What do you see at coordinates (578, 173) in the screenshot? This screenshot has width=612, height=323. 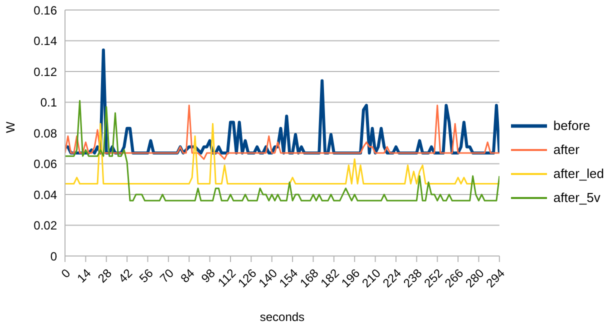 I see `legend-label: after_led` at bounding box center [578, 173].